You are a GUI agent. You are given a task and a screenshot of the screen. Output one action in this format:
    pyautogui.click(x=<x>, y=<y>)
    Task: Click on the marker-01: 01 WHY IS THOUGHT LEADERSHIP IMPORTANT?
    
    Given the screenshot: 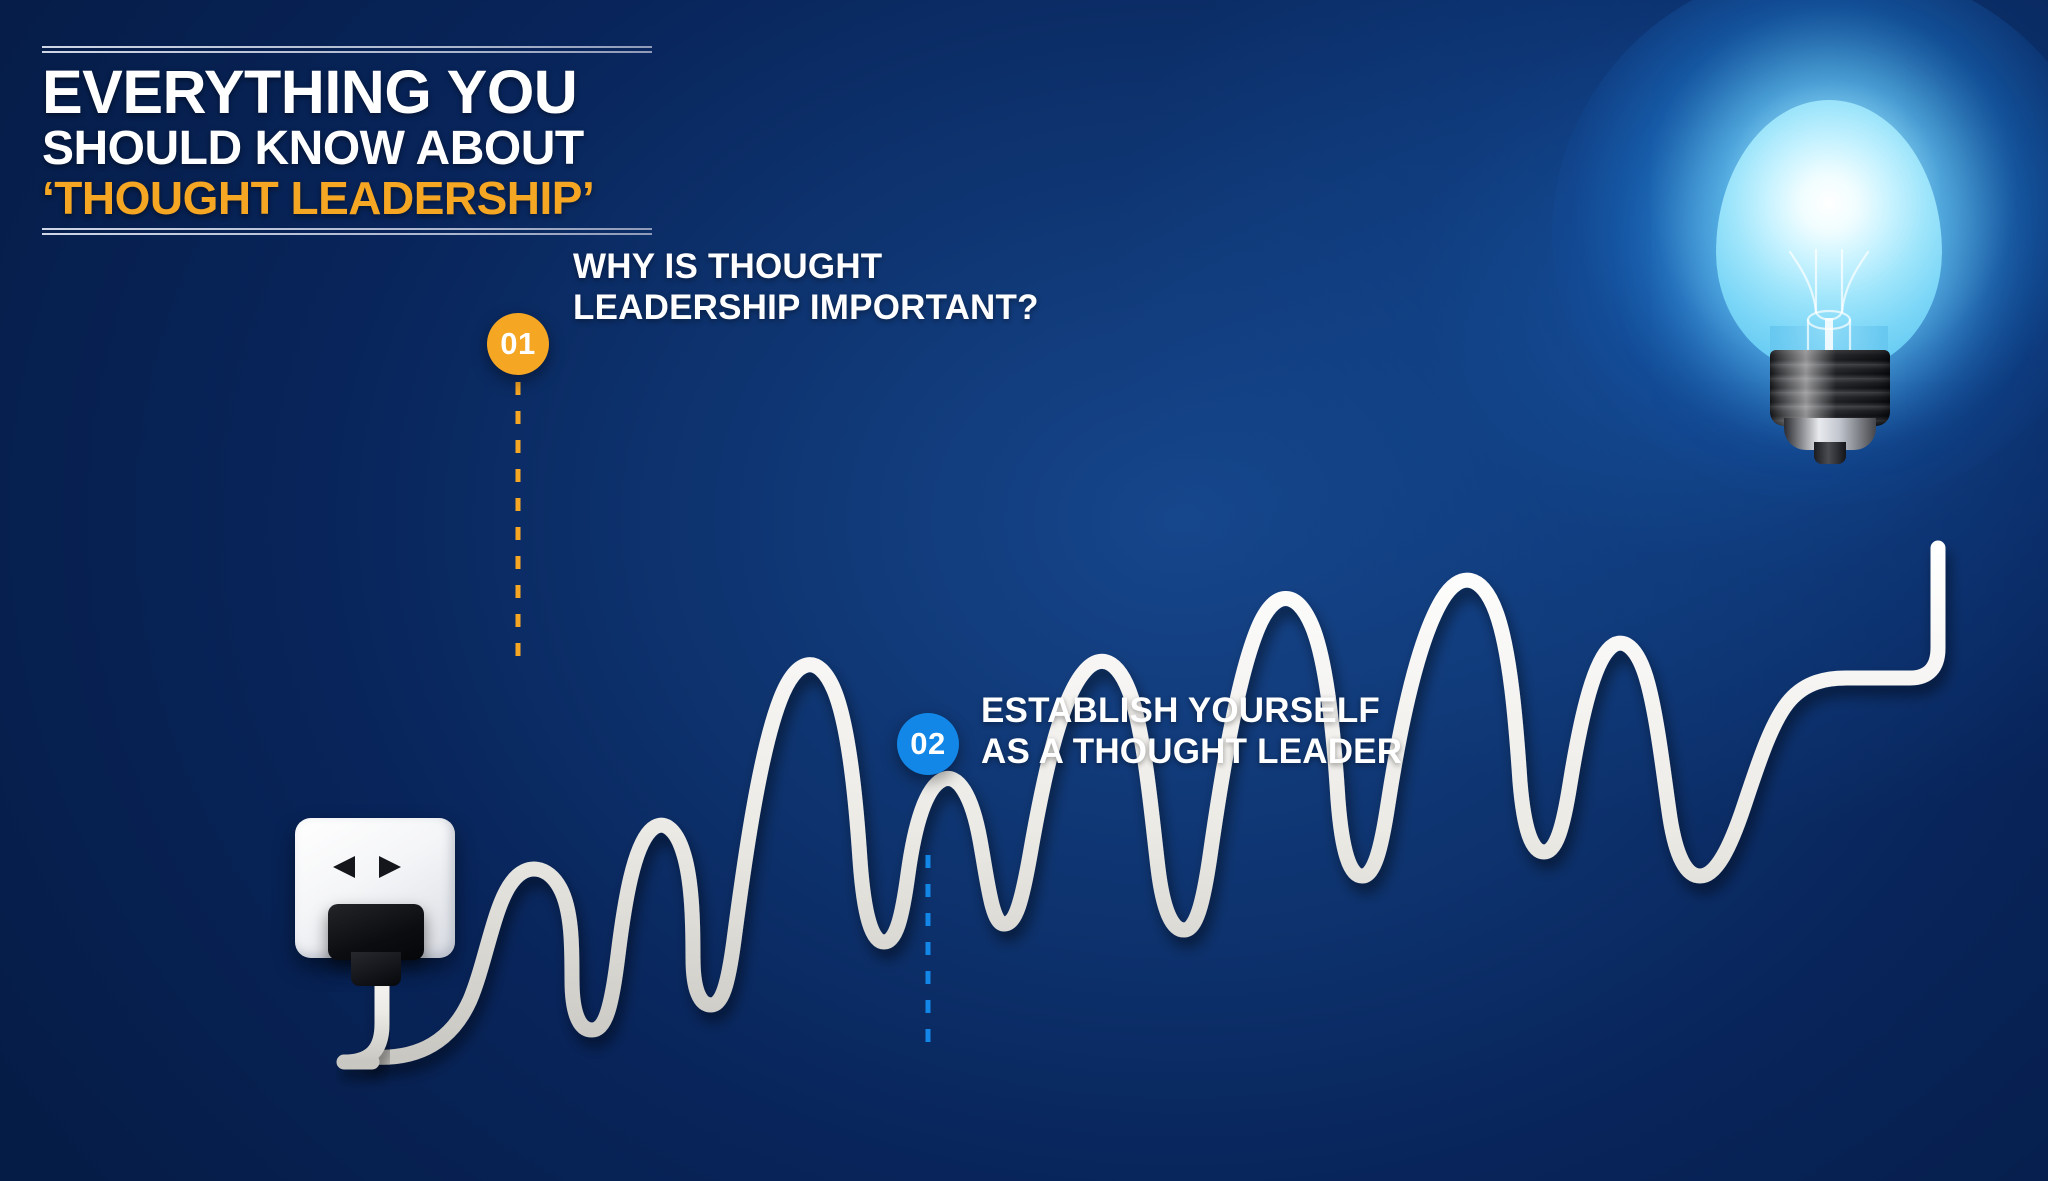 What is the action you would take?
    pyautogui.click(x=763, y=311)
    